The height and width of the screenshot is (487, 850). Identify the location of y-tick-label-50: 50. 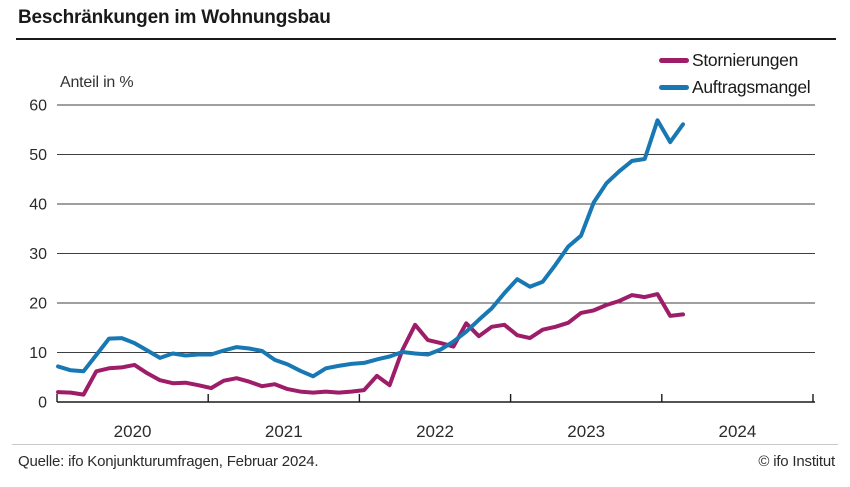
(38, 155).